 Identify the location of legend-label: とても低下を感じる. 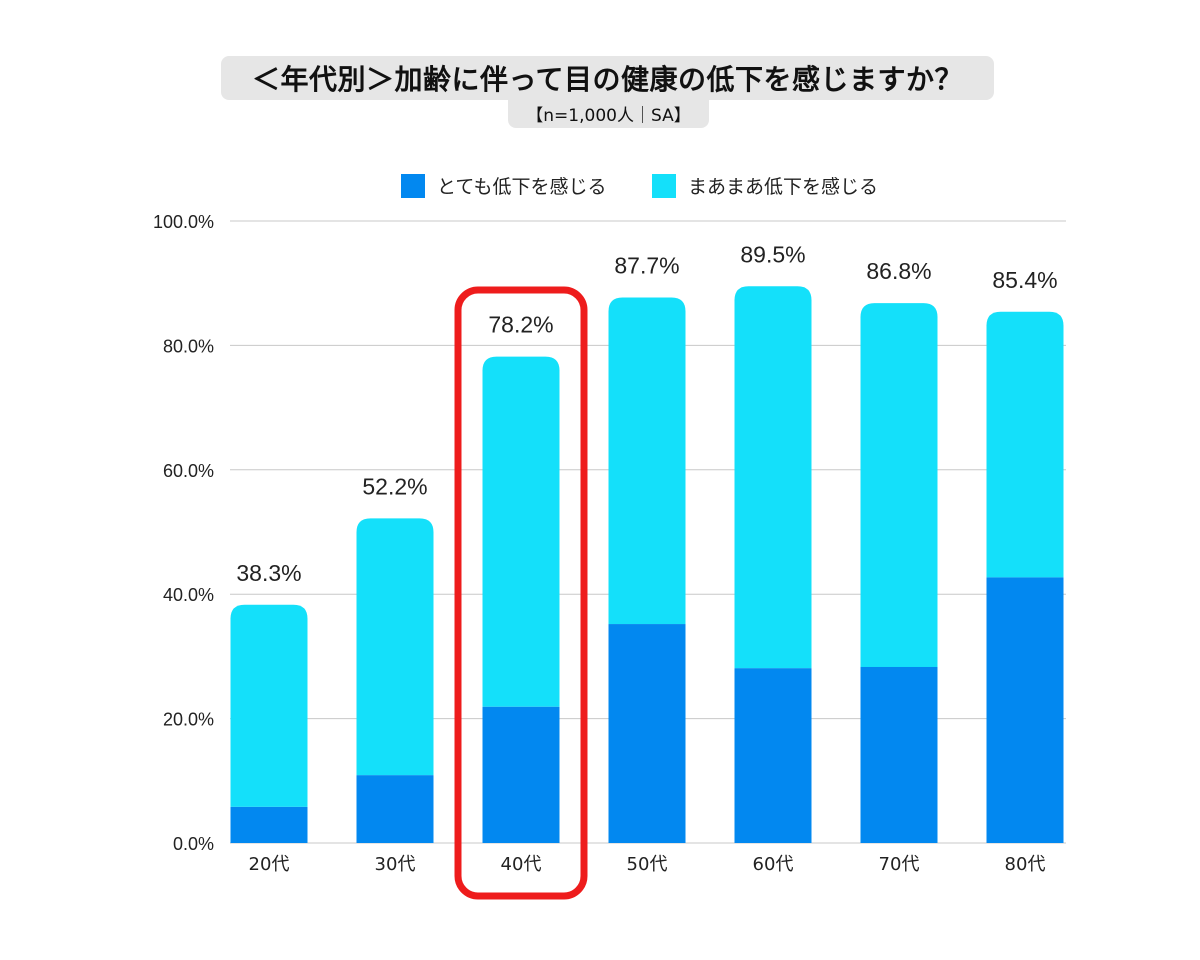
(521, 187).